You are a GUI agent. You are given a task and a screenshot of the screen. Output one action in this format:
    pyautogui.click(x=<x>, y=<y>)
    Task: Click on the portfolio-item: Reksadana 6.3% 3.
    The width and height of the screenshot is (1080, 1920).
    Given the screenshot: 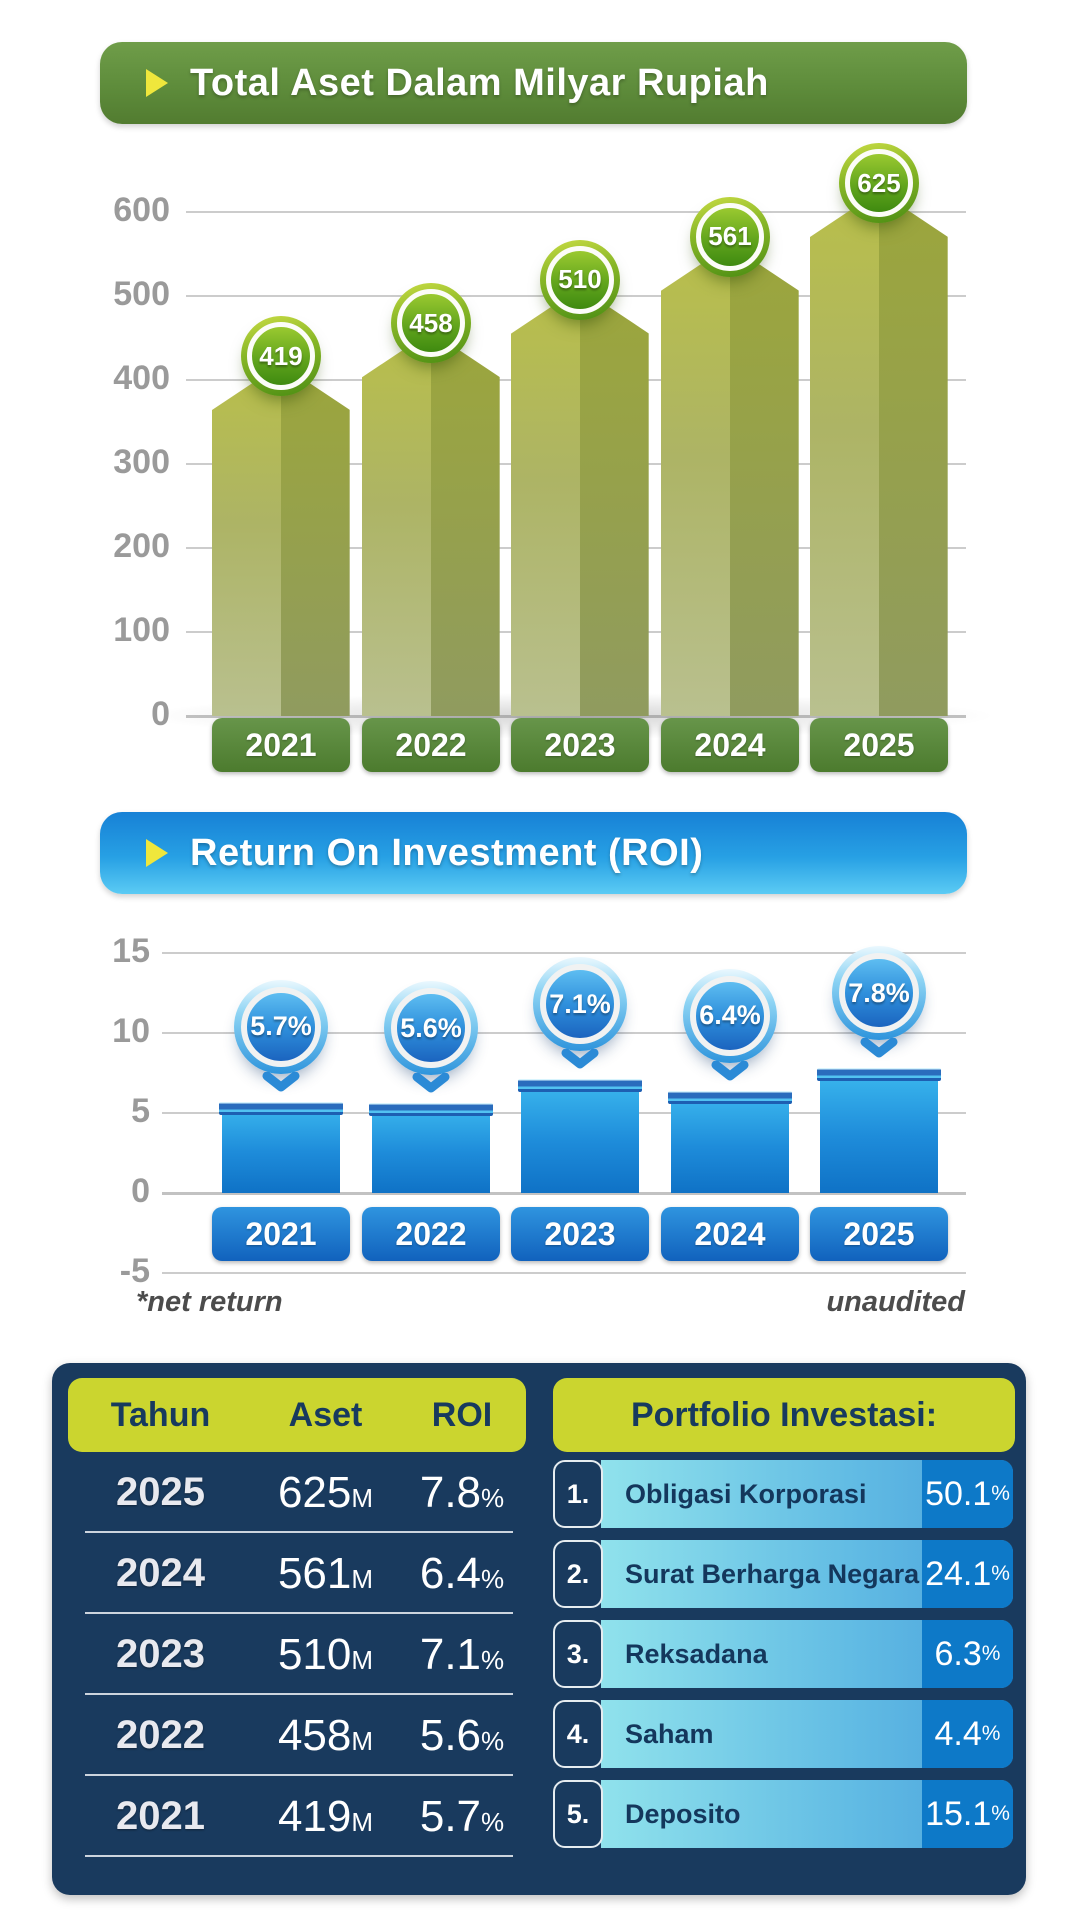 What is the action you would take?
    pyautogui.click(x=783, y=1654)
    